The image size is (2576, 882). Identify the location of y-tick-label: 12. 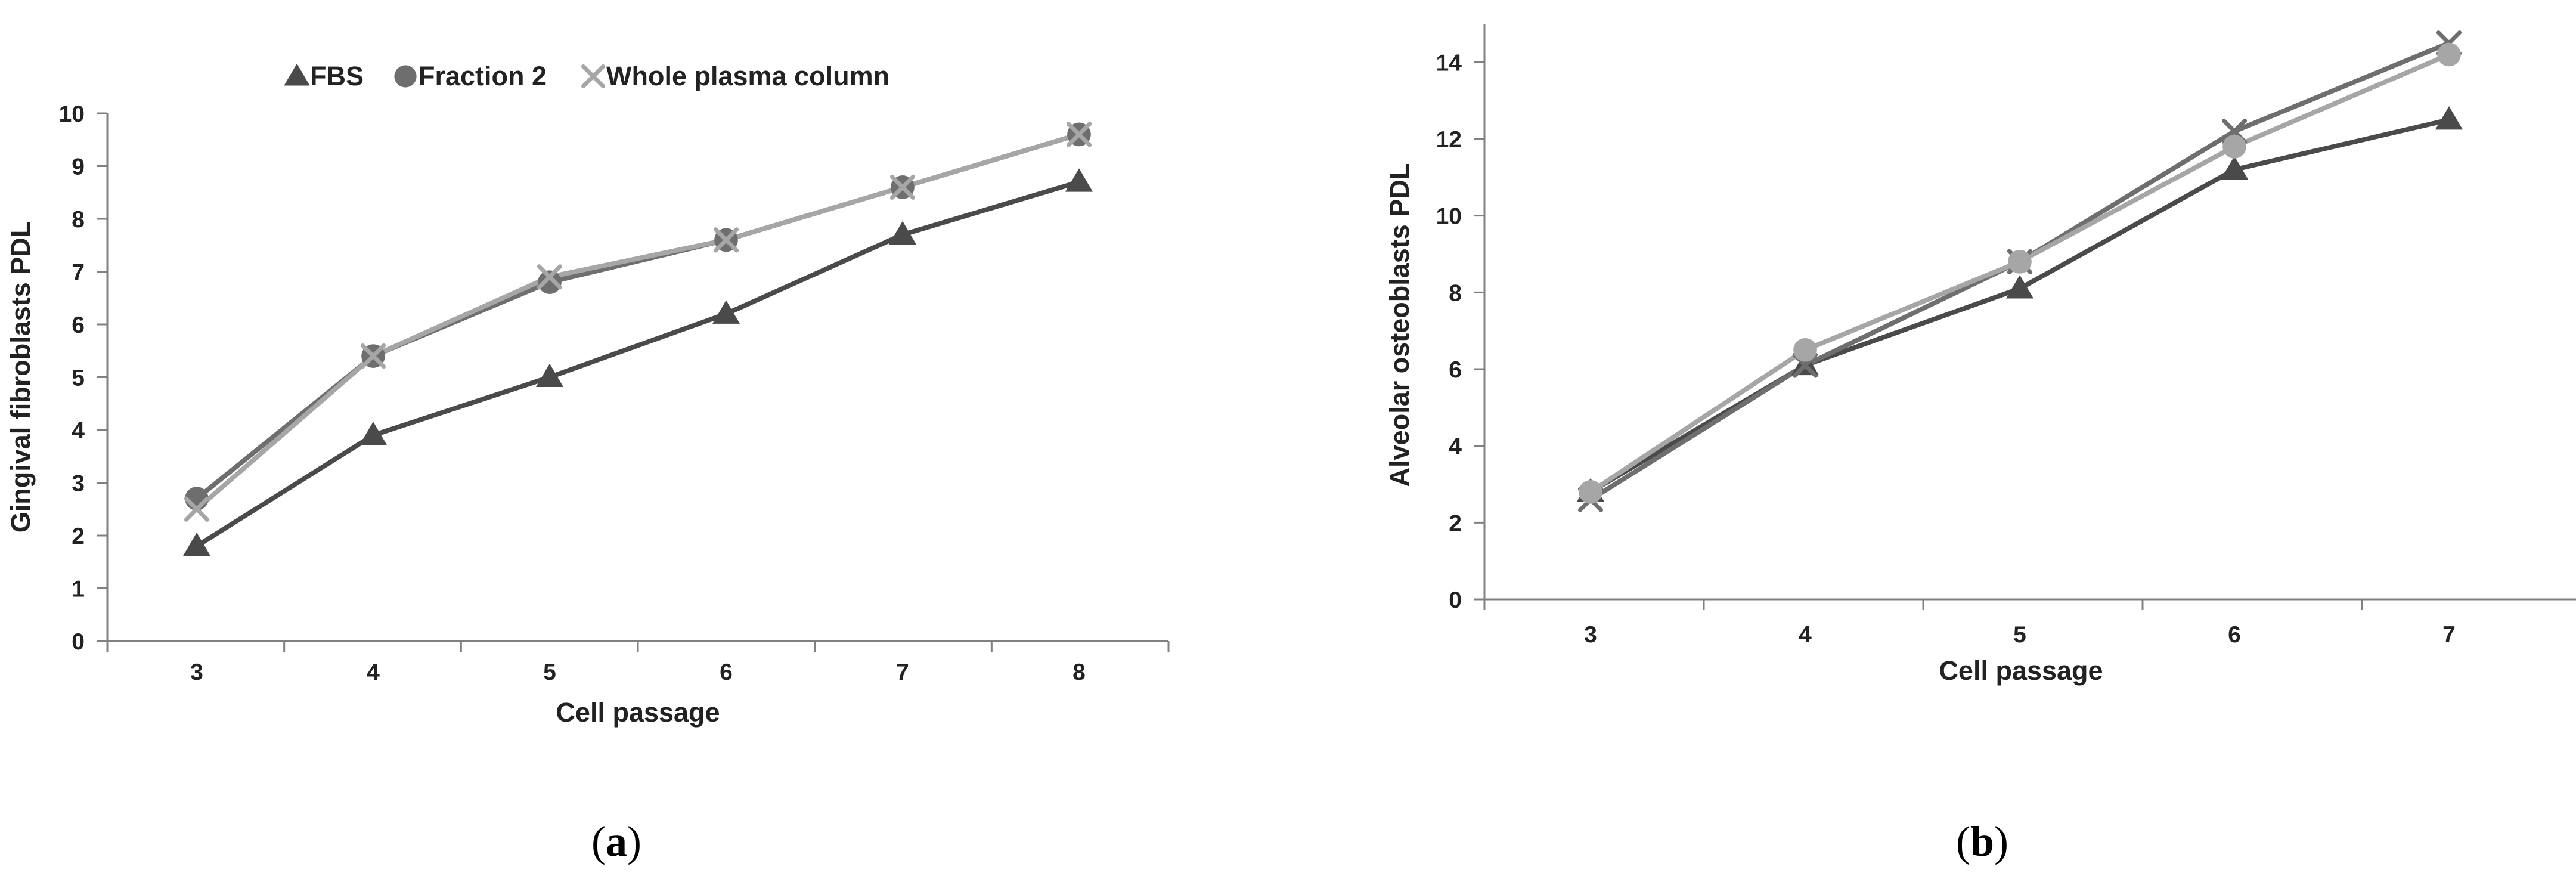
(1449, 140).